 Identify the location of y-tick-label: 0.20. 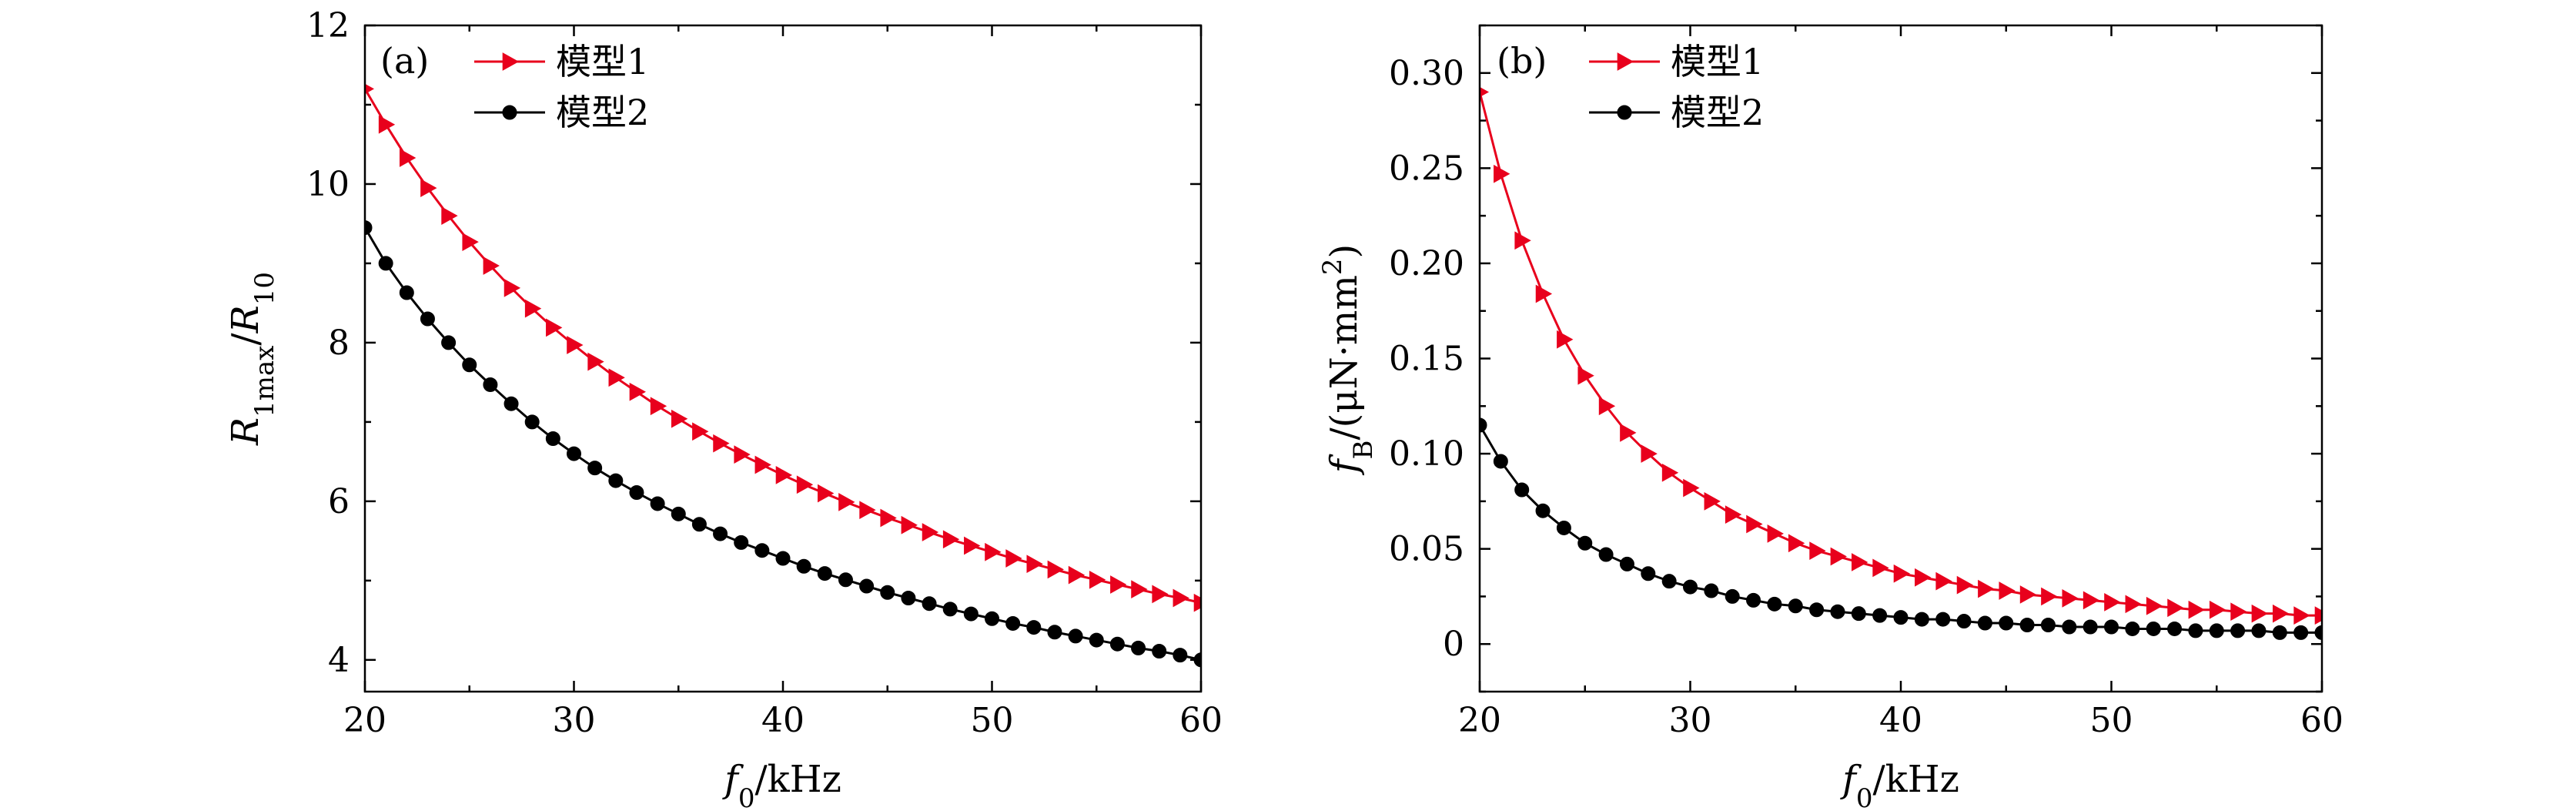
(1426, 263).